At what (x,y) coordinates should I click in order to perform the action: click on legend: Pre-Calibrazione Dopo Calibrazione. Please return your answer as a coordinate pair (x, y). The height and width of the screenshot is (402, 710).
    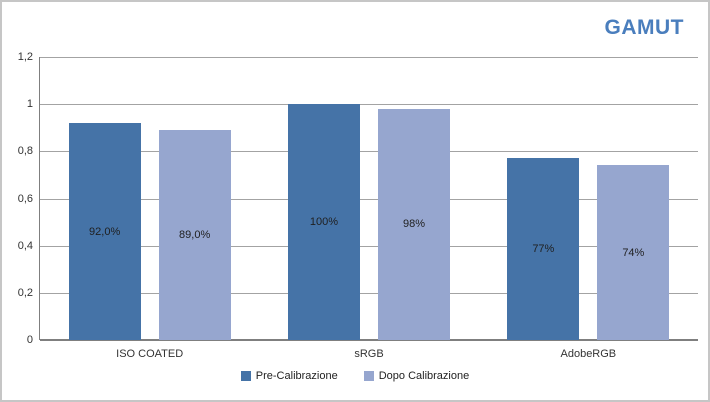
    Looking at the image, I should click on (355, 376).